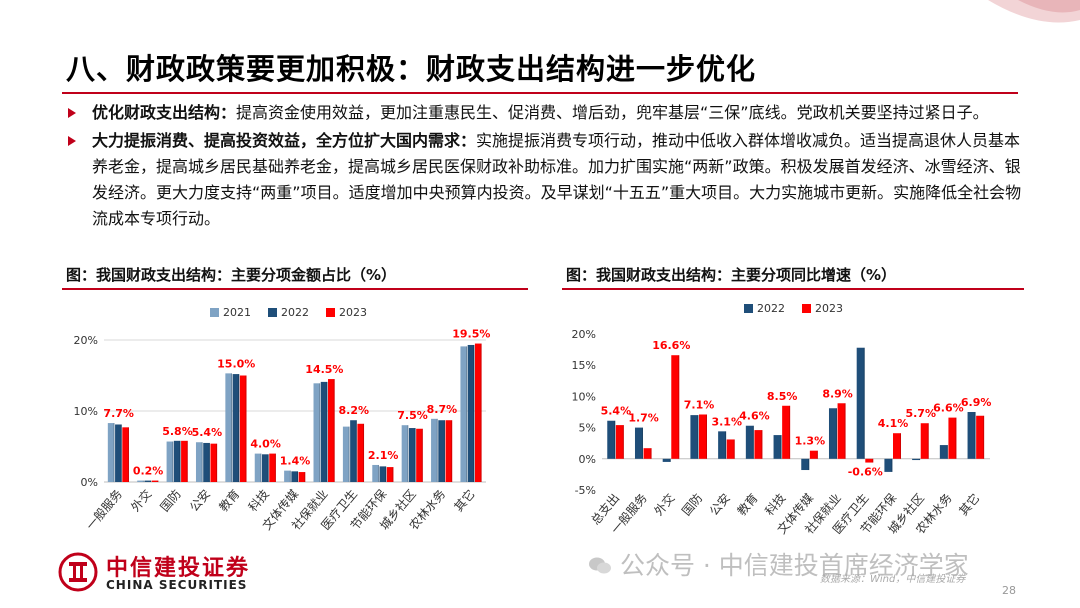 The width and height of the screenshot is (1080, 608). Describe the element at coordinates (969, 504) in the screenshot. I see `category-label: 其它` at that location.